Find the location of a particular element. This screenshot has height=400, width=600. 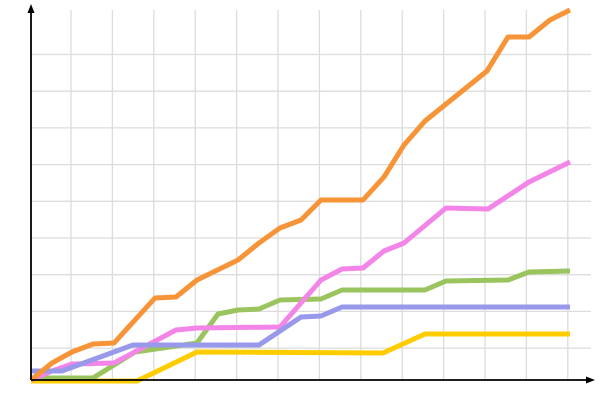

y-axis-arrow is located at coordinates (31, 8).